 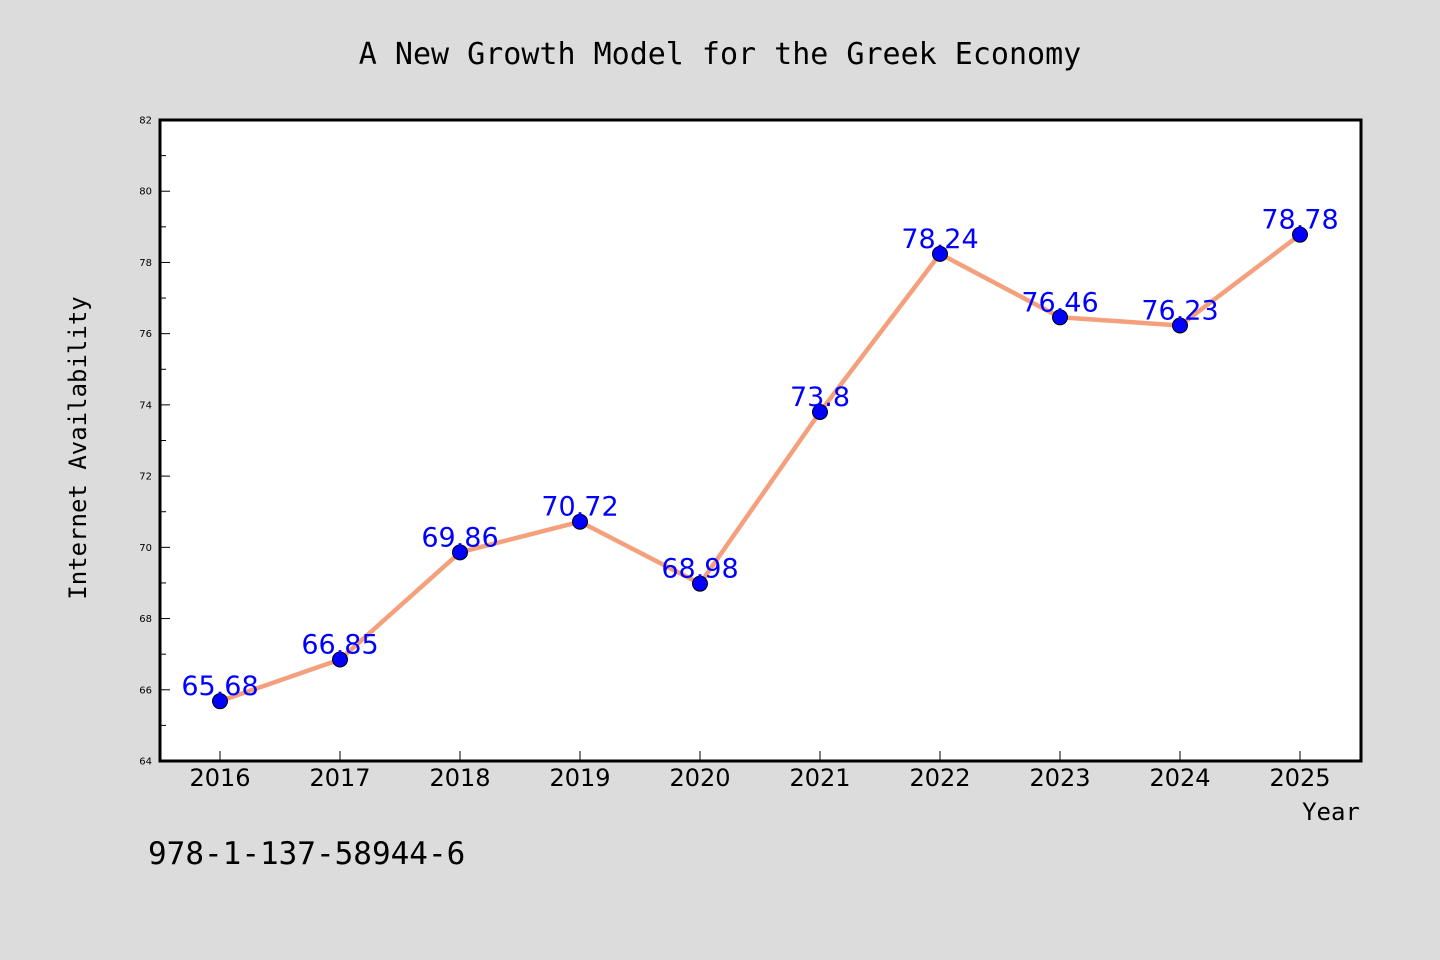 What do you see at coordinates (1059, 778) in the screenshot?
I see `x-tick-label: 2023` at bounding box center [1059, 778].